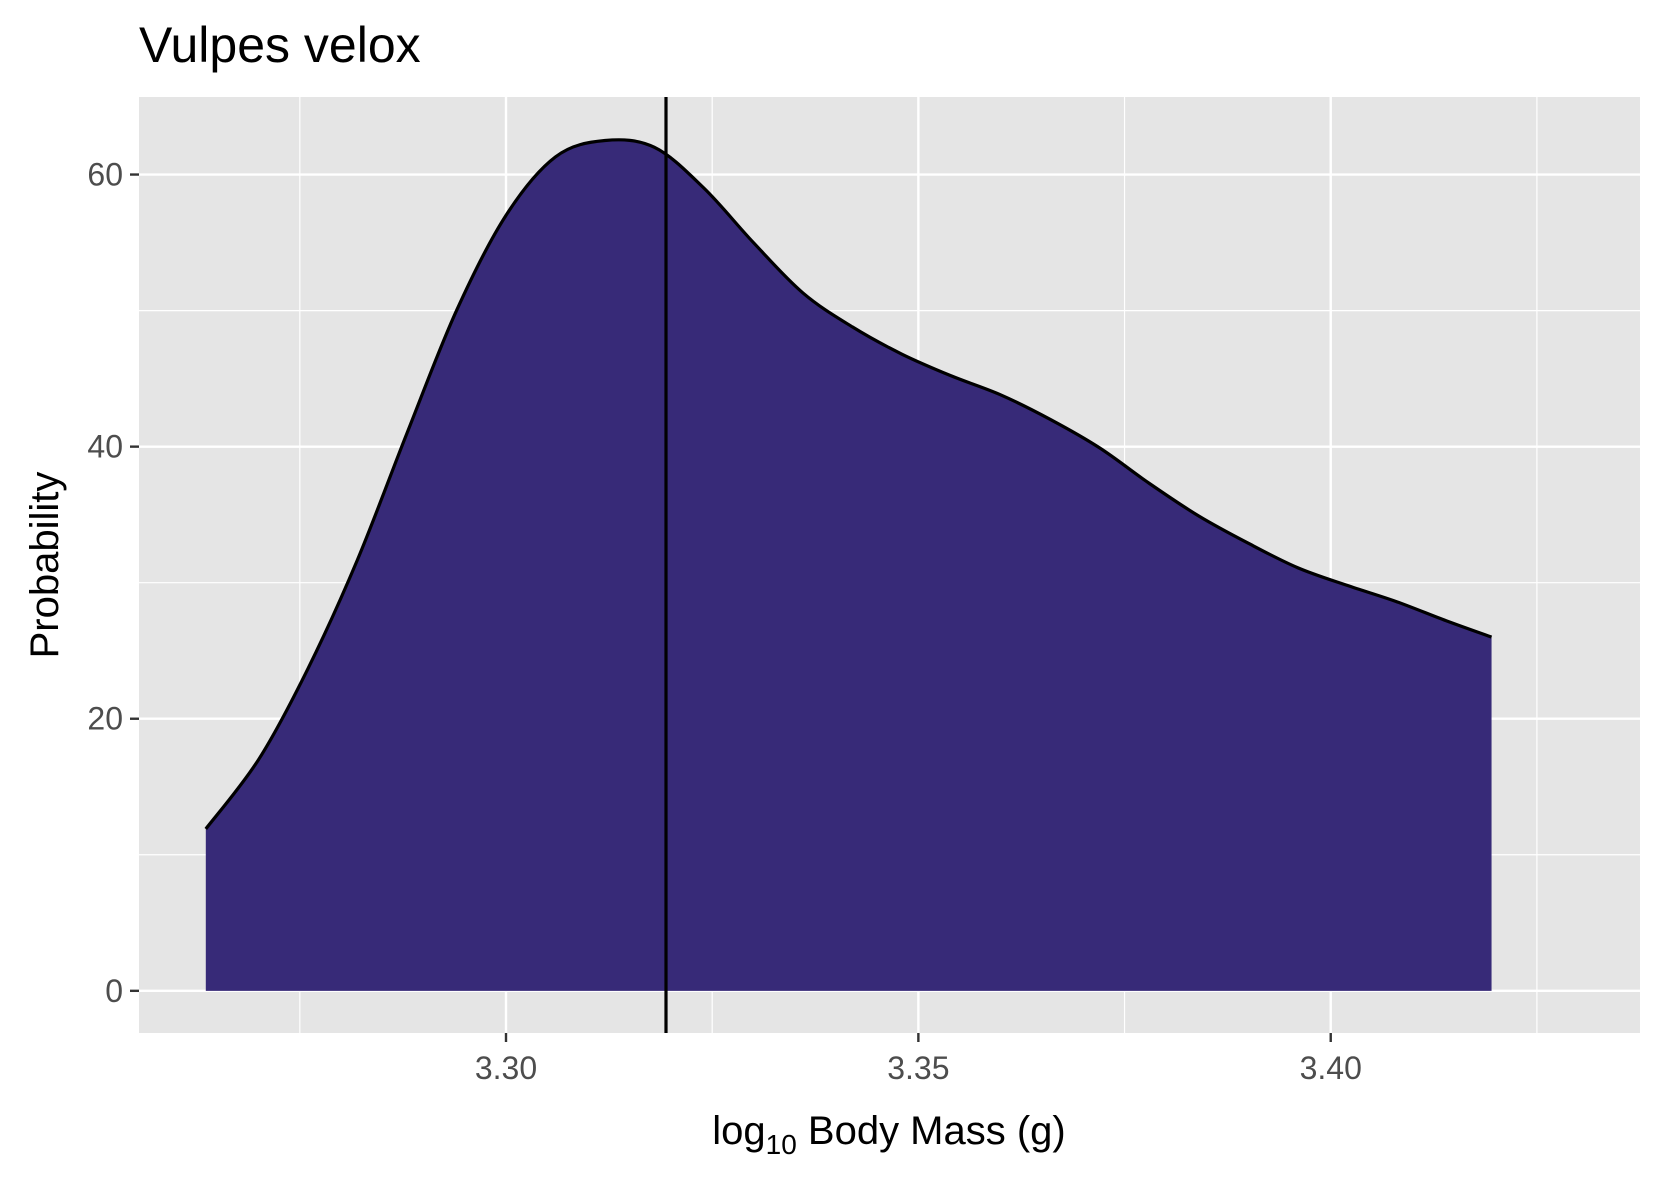 This screenshot has height=1181, width=1653. I want to click on chart-title: Vulpes velox, so click(280, 45).